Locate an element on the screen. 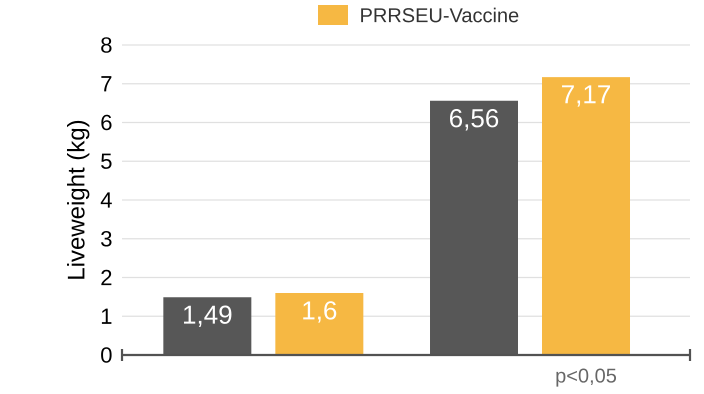 The image size is (704, 394). y-axis-title: Liveweight (kg) is located at coordinates (78, 199).